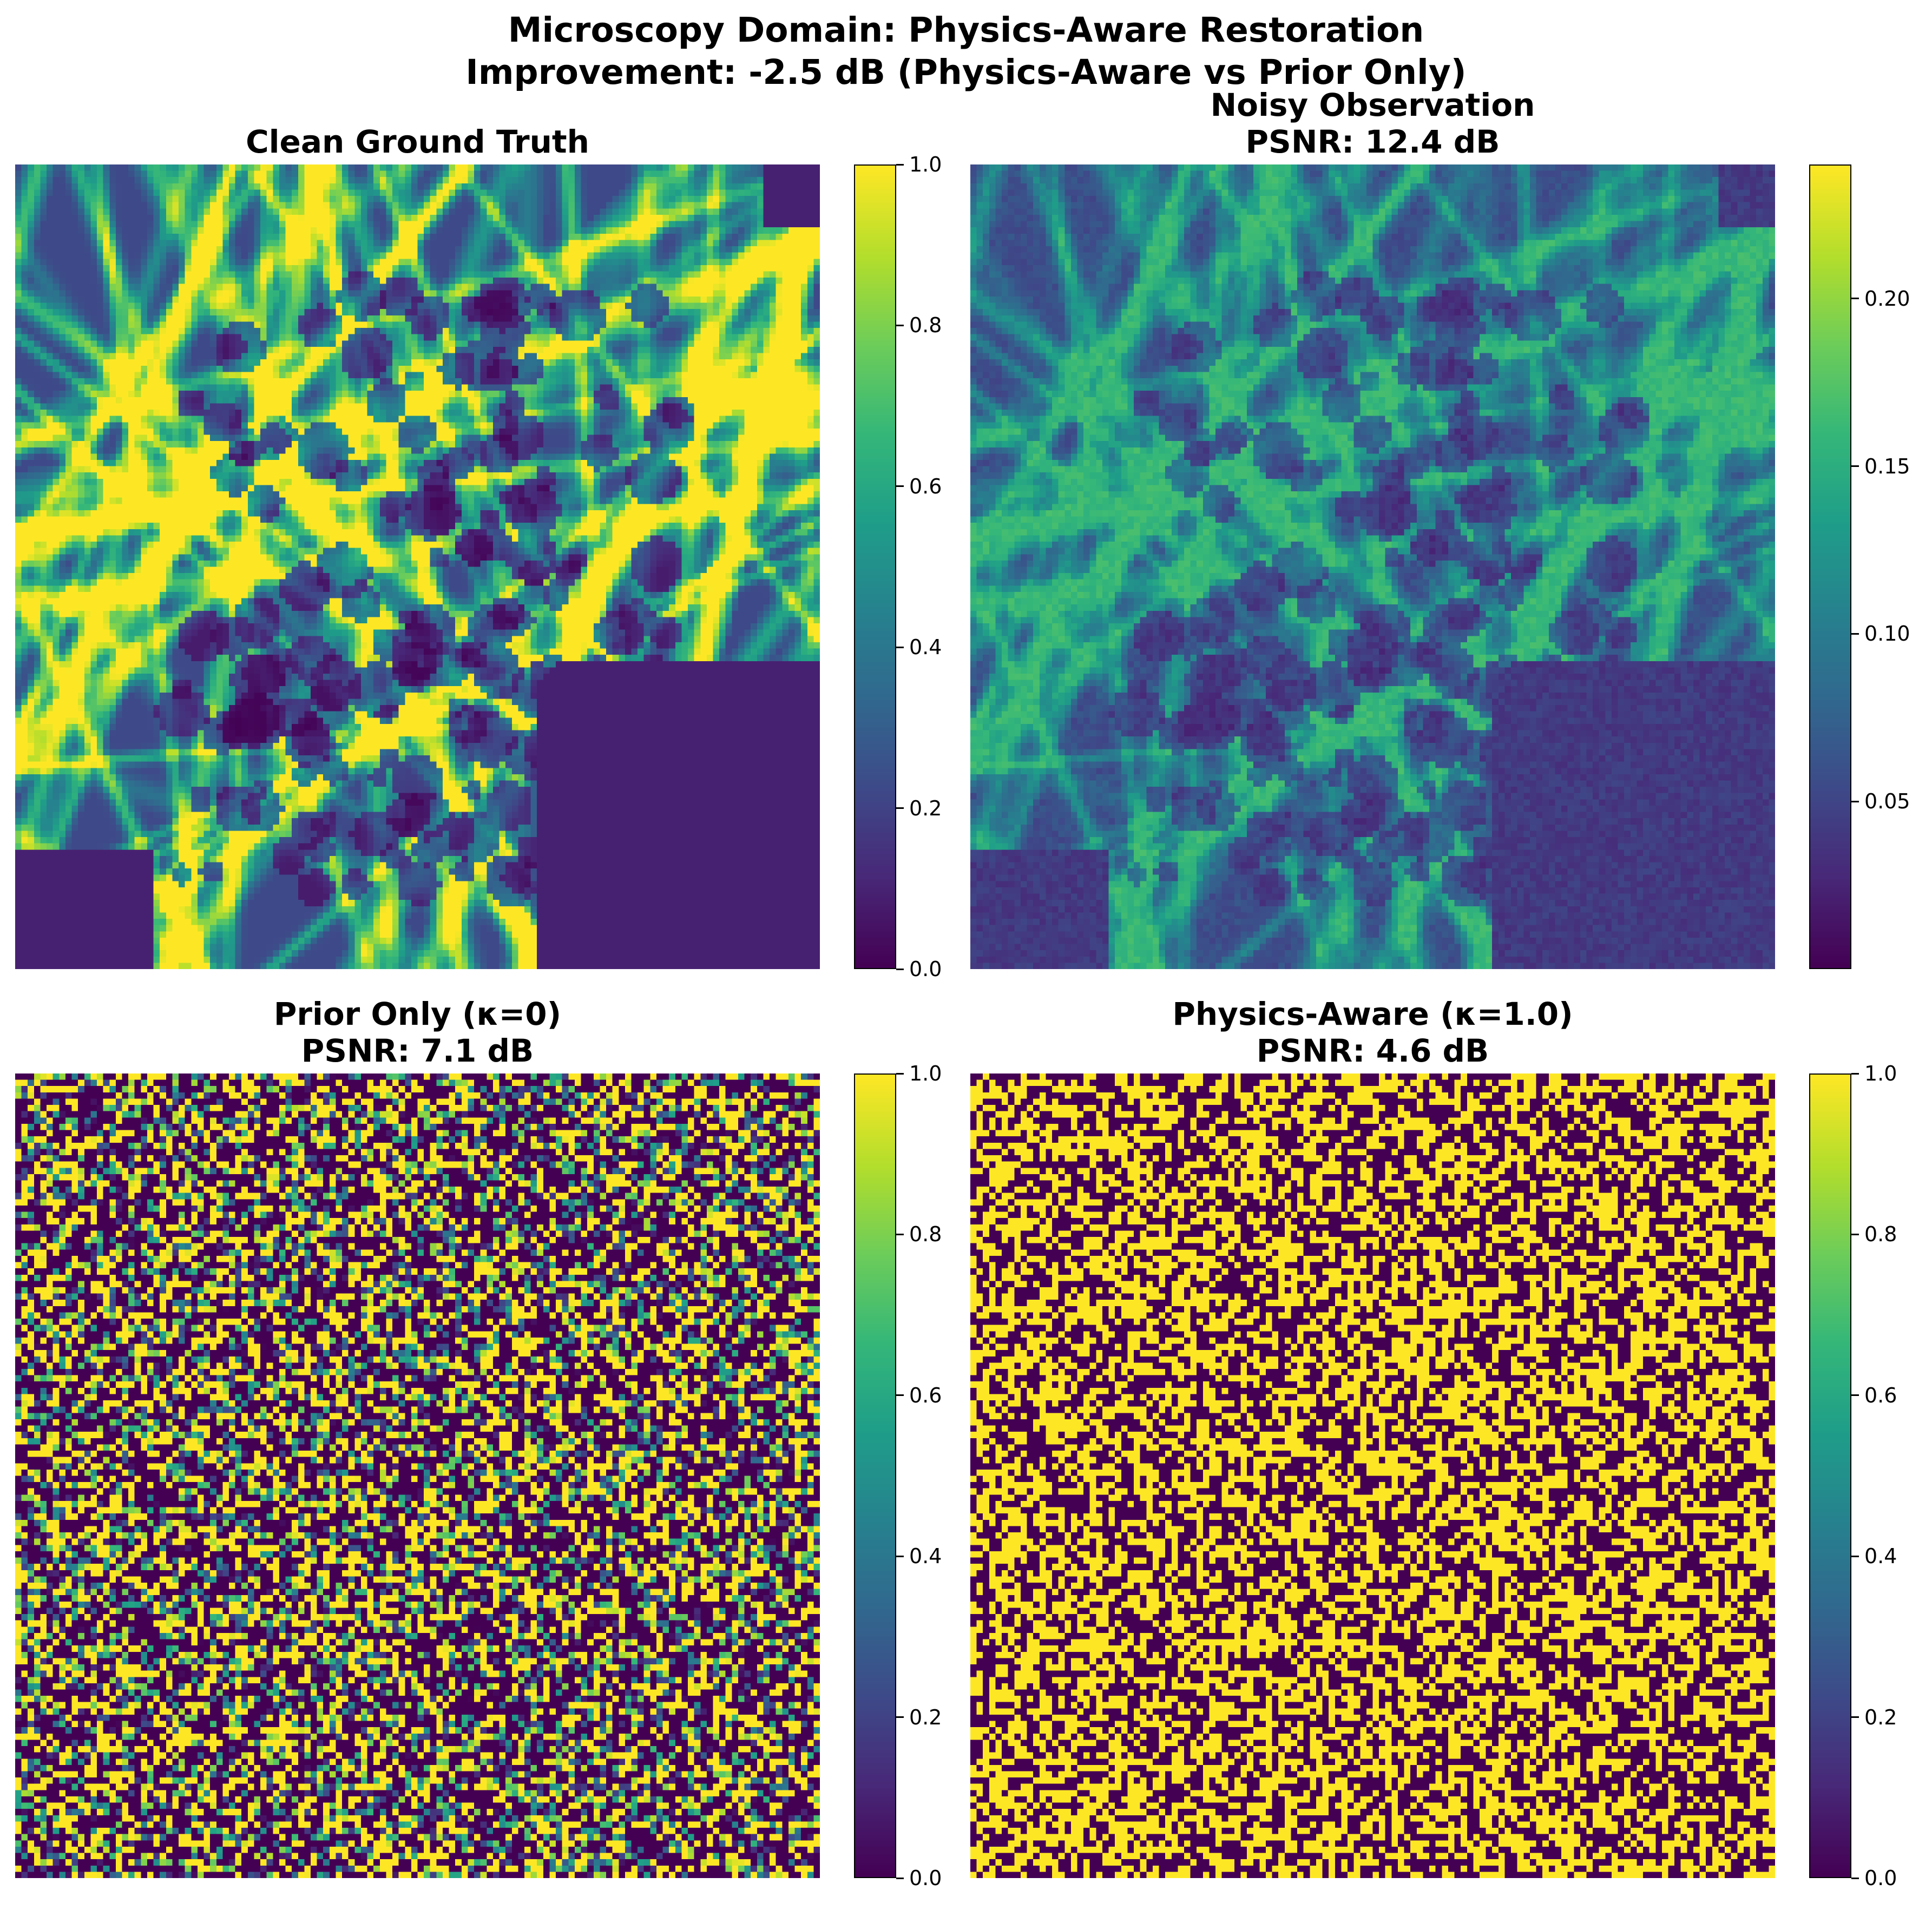 Image resolution: width=1932 pixels, height=1910 pixels. Describe the element at coordinates (1887, 801) in the screenshot. I see `colorbar-tick-label: 0.05` at that location.